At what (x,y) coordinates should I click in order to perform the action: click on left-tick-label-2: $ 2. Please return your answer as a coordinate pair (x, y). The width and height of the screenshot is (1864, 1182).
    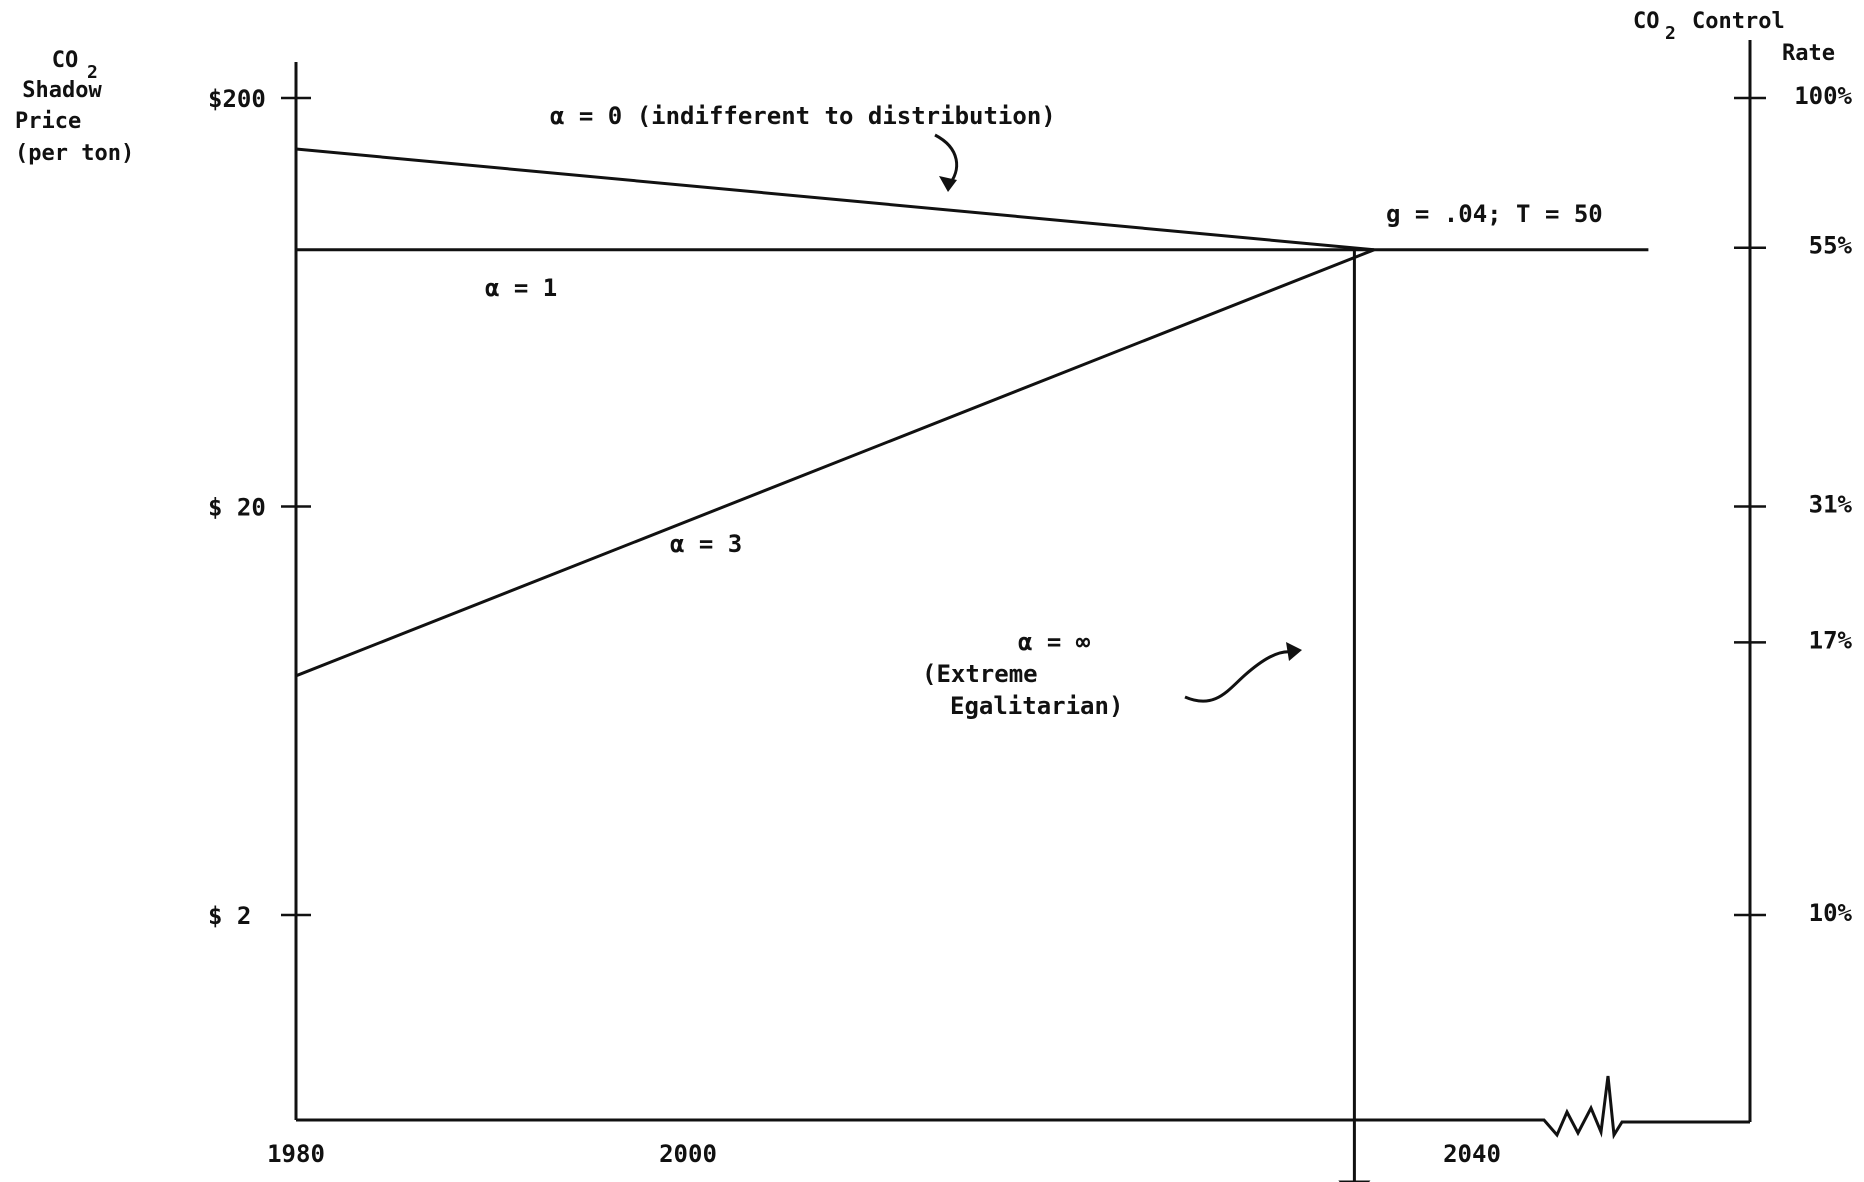
    Looking at the image, I should click on (229, 916).